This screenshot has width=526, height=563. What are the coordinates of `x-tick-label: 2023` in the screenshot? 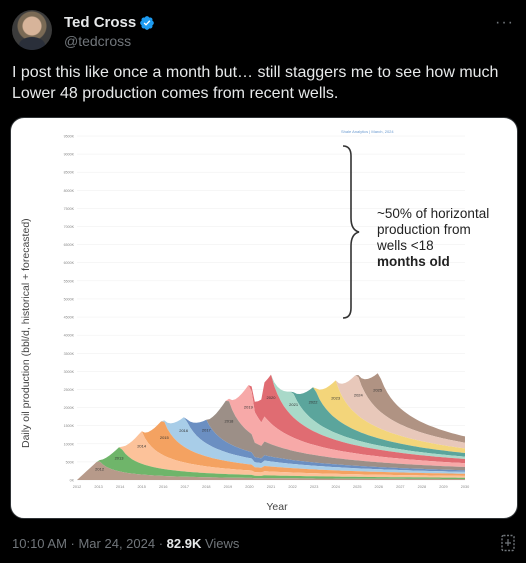 It's located at (314, 487).